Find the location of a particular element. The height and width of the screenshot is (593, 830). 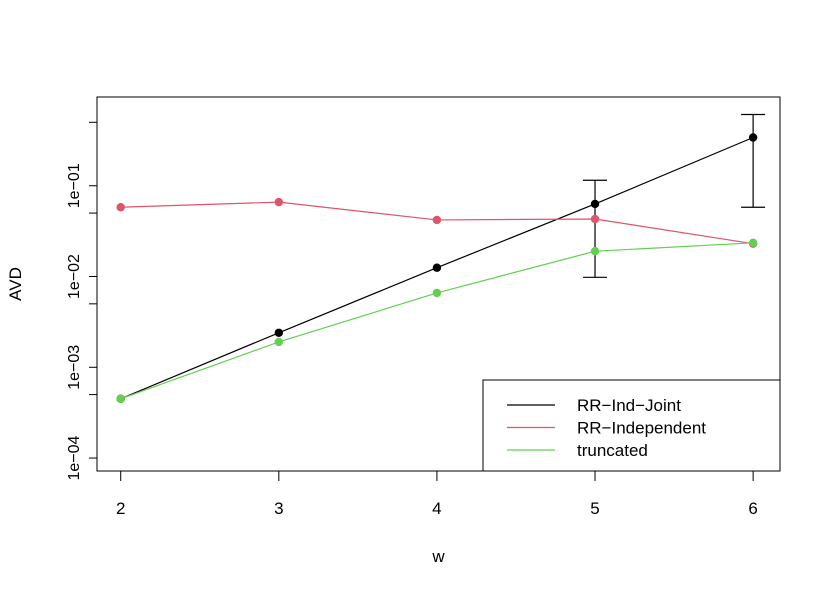

x-tick-label: 3 is located at coordinates (278, 508).